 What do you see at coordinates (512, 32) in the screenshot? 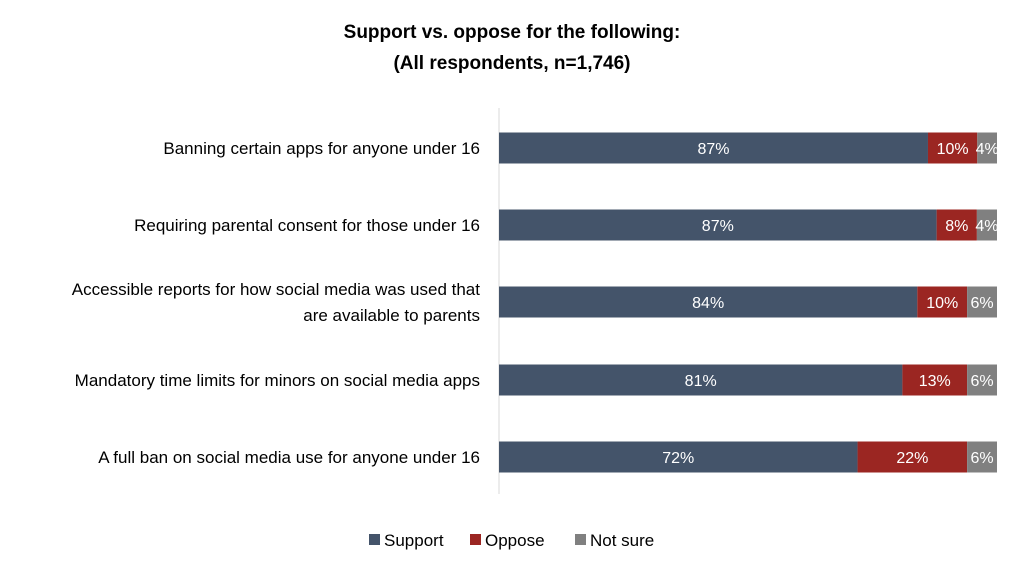
I see `chart-title-line-1: Support vs. oppose for the following:` at bounding box center [512, 32].